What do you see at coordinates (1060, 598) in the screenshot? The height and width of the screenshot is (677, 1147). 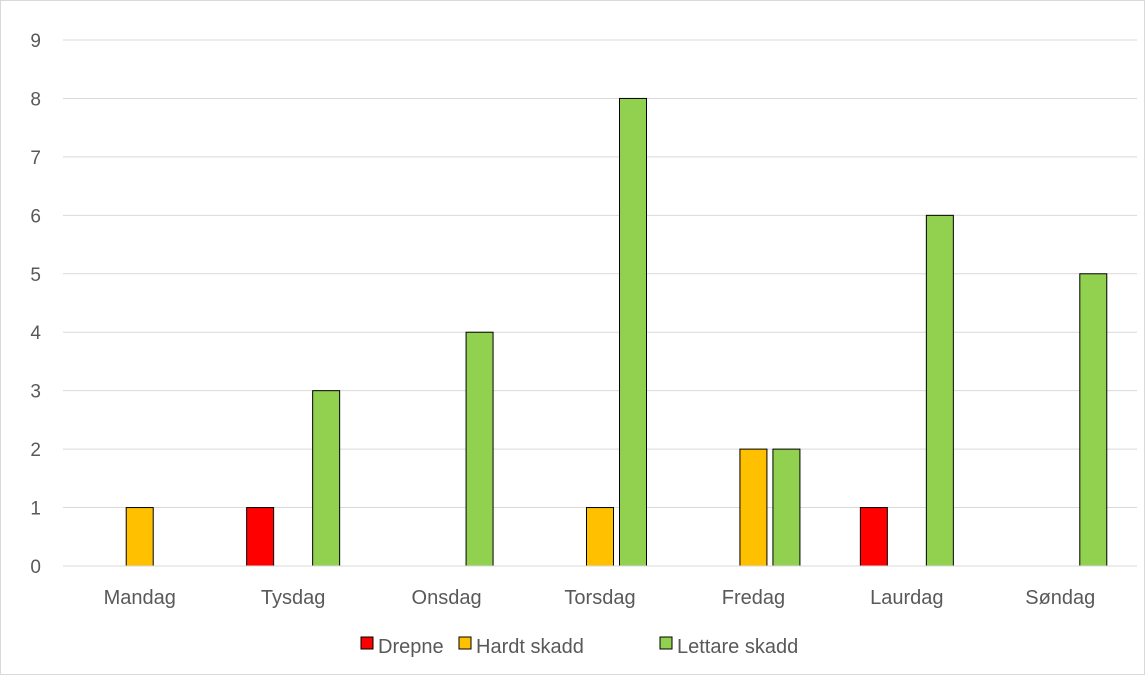 I see `x-category-label: Søndag` at bounding box center [1060, 598].